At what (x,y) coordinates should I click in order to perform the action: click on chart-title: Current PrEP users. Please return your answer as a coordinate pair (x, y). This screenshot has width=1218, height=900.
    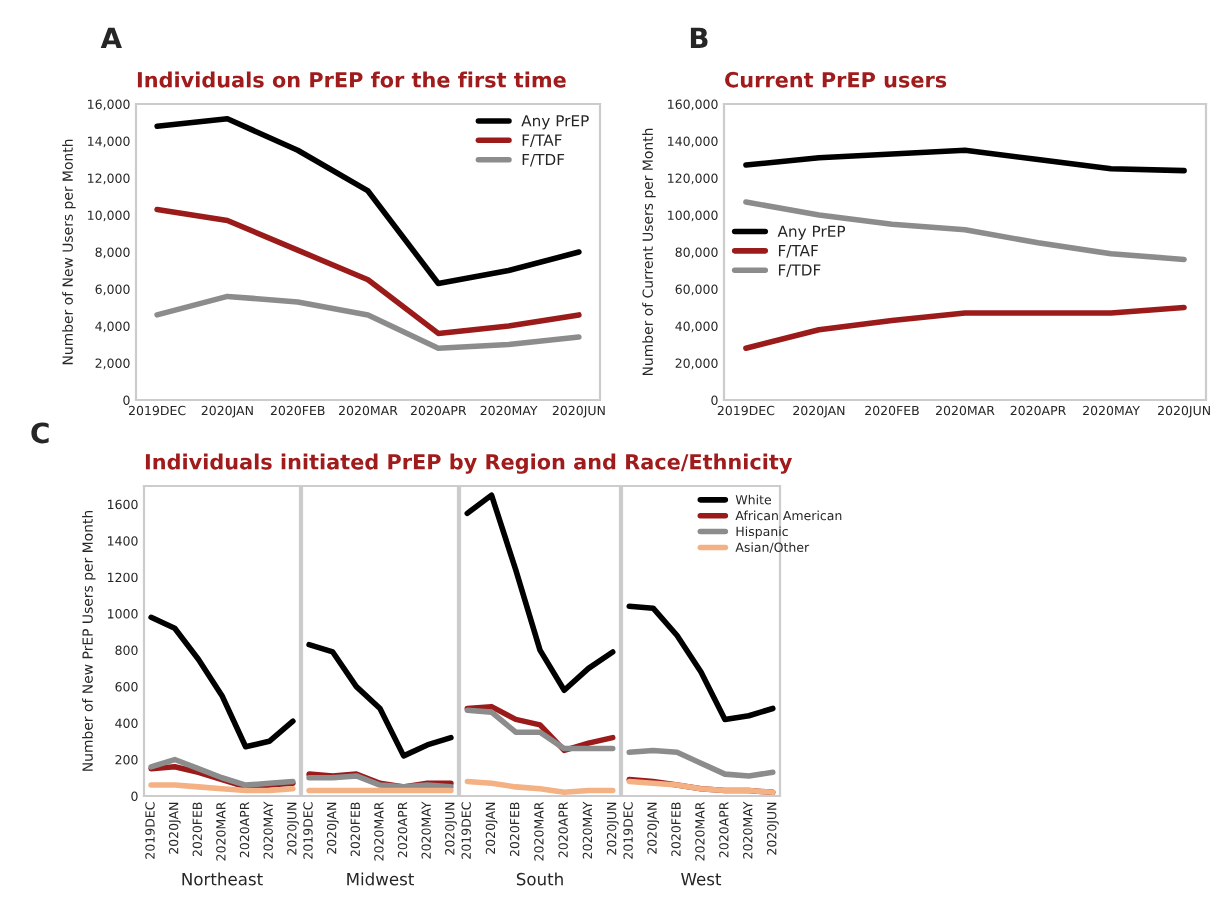
    Looking at the image, I should click on (836, 79).